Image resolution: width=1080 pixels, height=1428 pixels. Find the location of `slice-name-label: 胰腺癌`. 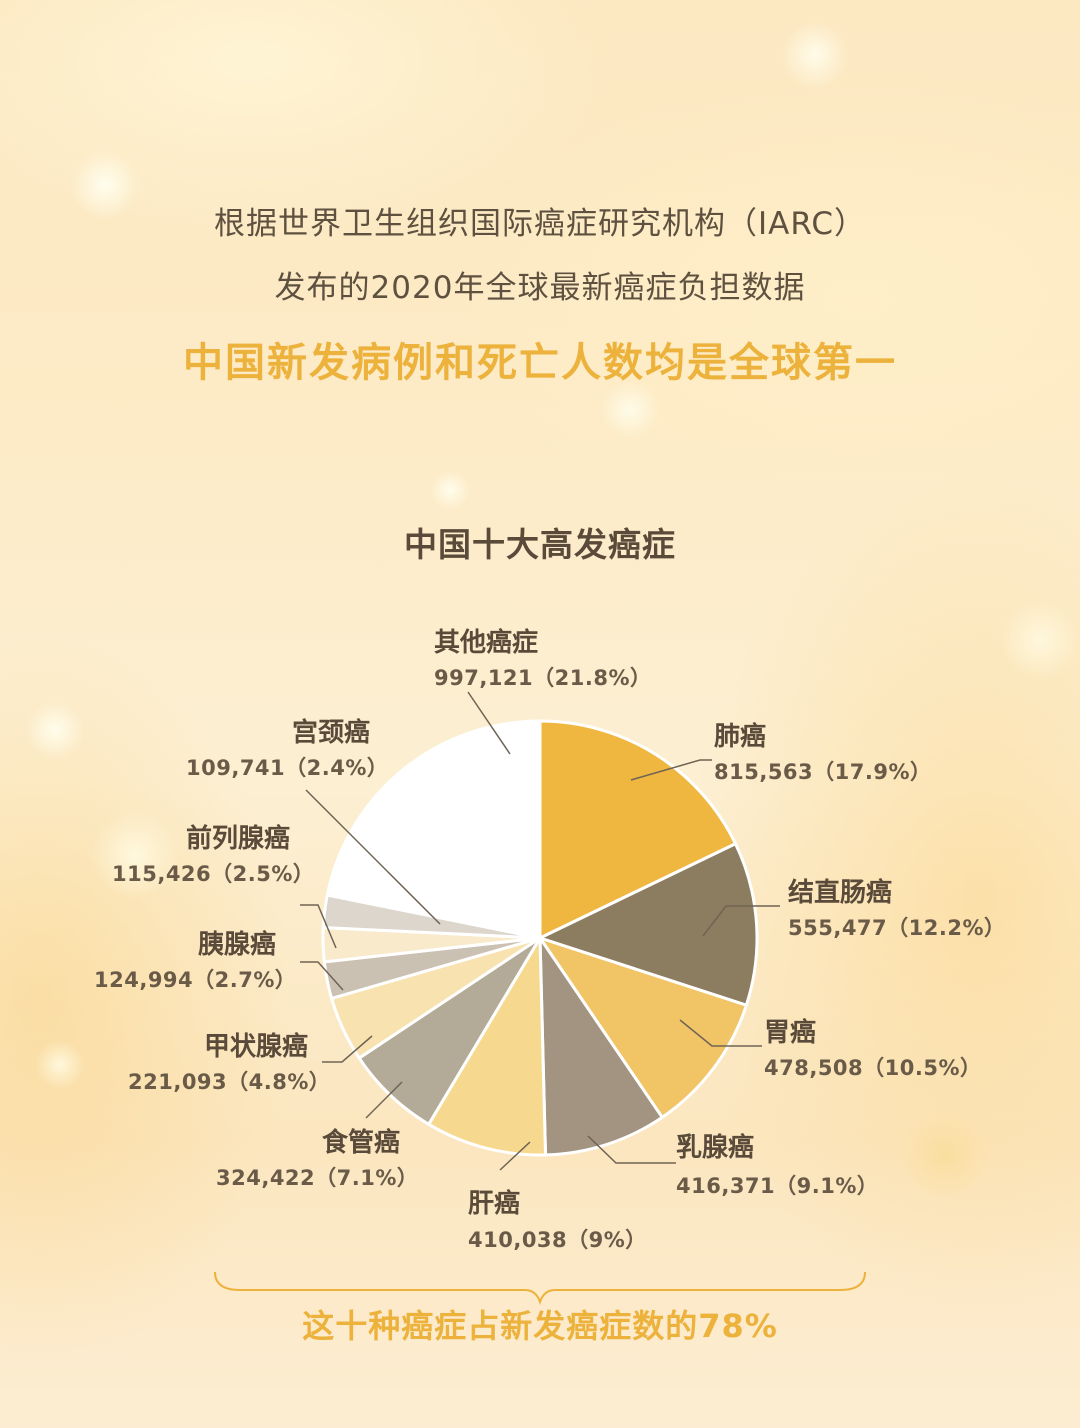

slice-name-label: 胰腺癌 is located at coordinates (237, 945).